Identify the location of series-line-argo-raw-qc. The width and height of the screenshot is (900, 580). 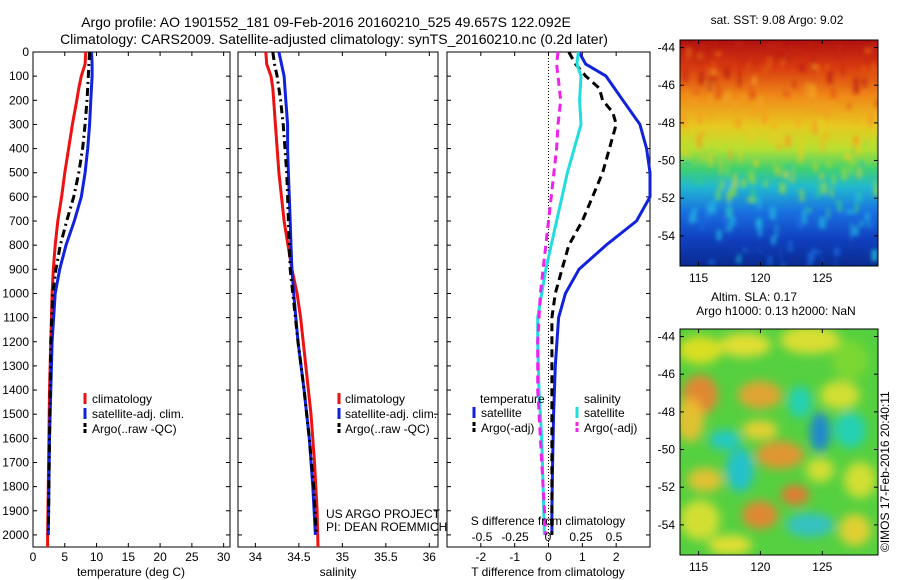
(294, 293).